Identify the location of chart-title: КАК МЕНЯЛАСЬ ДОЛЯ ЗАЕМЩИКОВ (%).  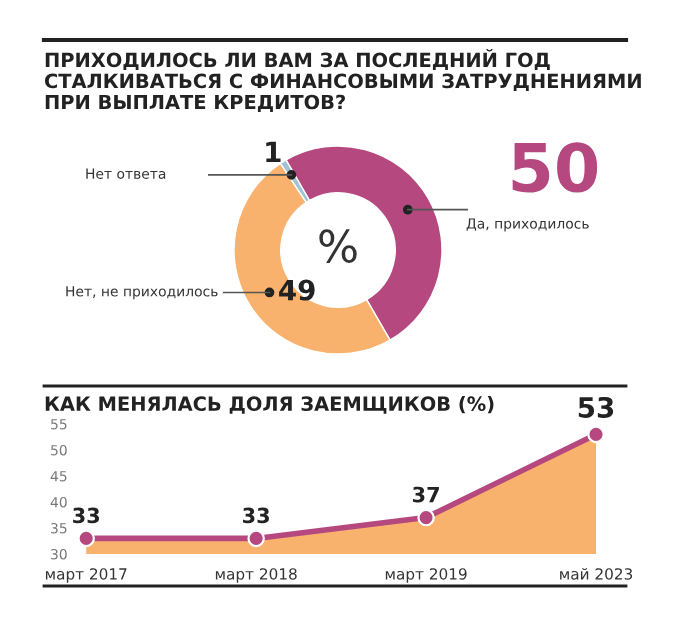
(269, 405).